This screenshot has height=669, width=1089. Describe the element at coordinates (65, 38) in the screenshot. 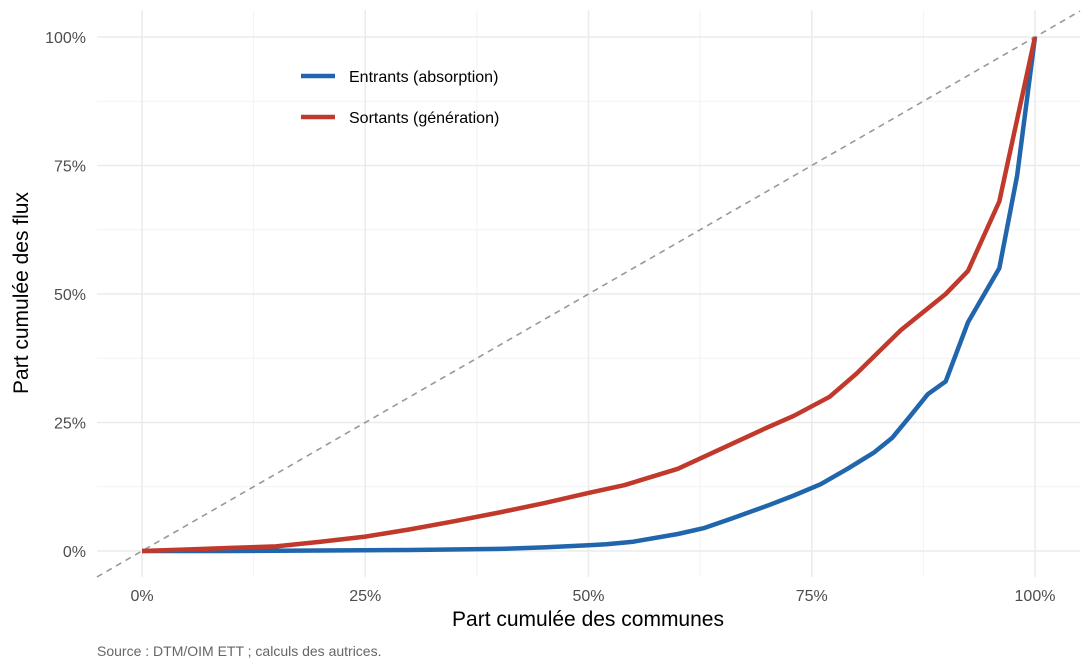

I see `y-tick-label: 100%` at that location.